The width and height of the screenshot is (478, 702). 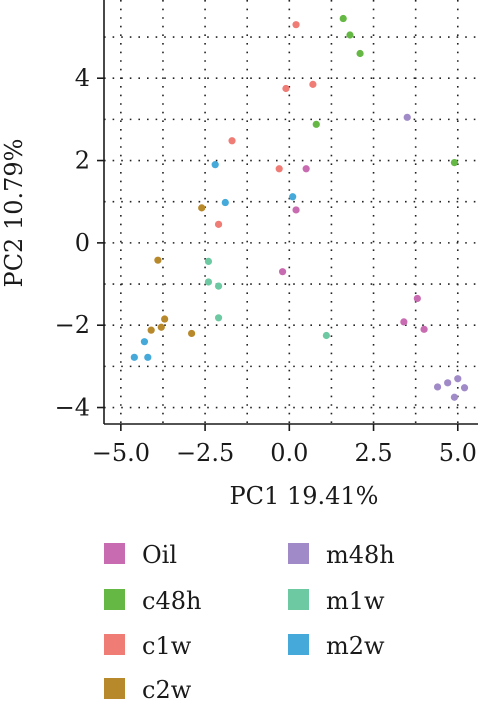 I want to click on legend-label-c48h: c48h, so click(x=171, y=601).